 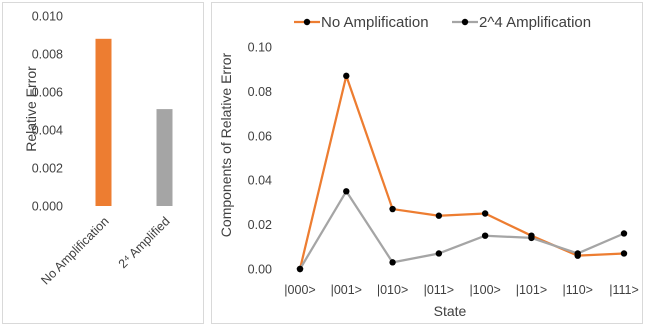 What do you see at coordinates (47, 169) in the screenshot?
I see `bar-chart-y-tick-label: 0.002` at bounding box center [47, 169].